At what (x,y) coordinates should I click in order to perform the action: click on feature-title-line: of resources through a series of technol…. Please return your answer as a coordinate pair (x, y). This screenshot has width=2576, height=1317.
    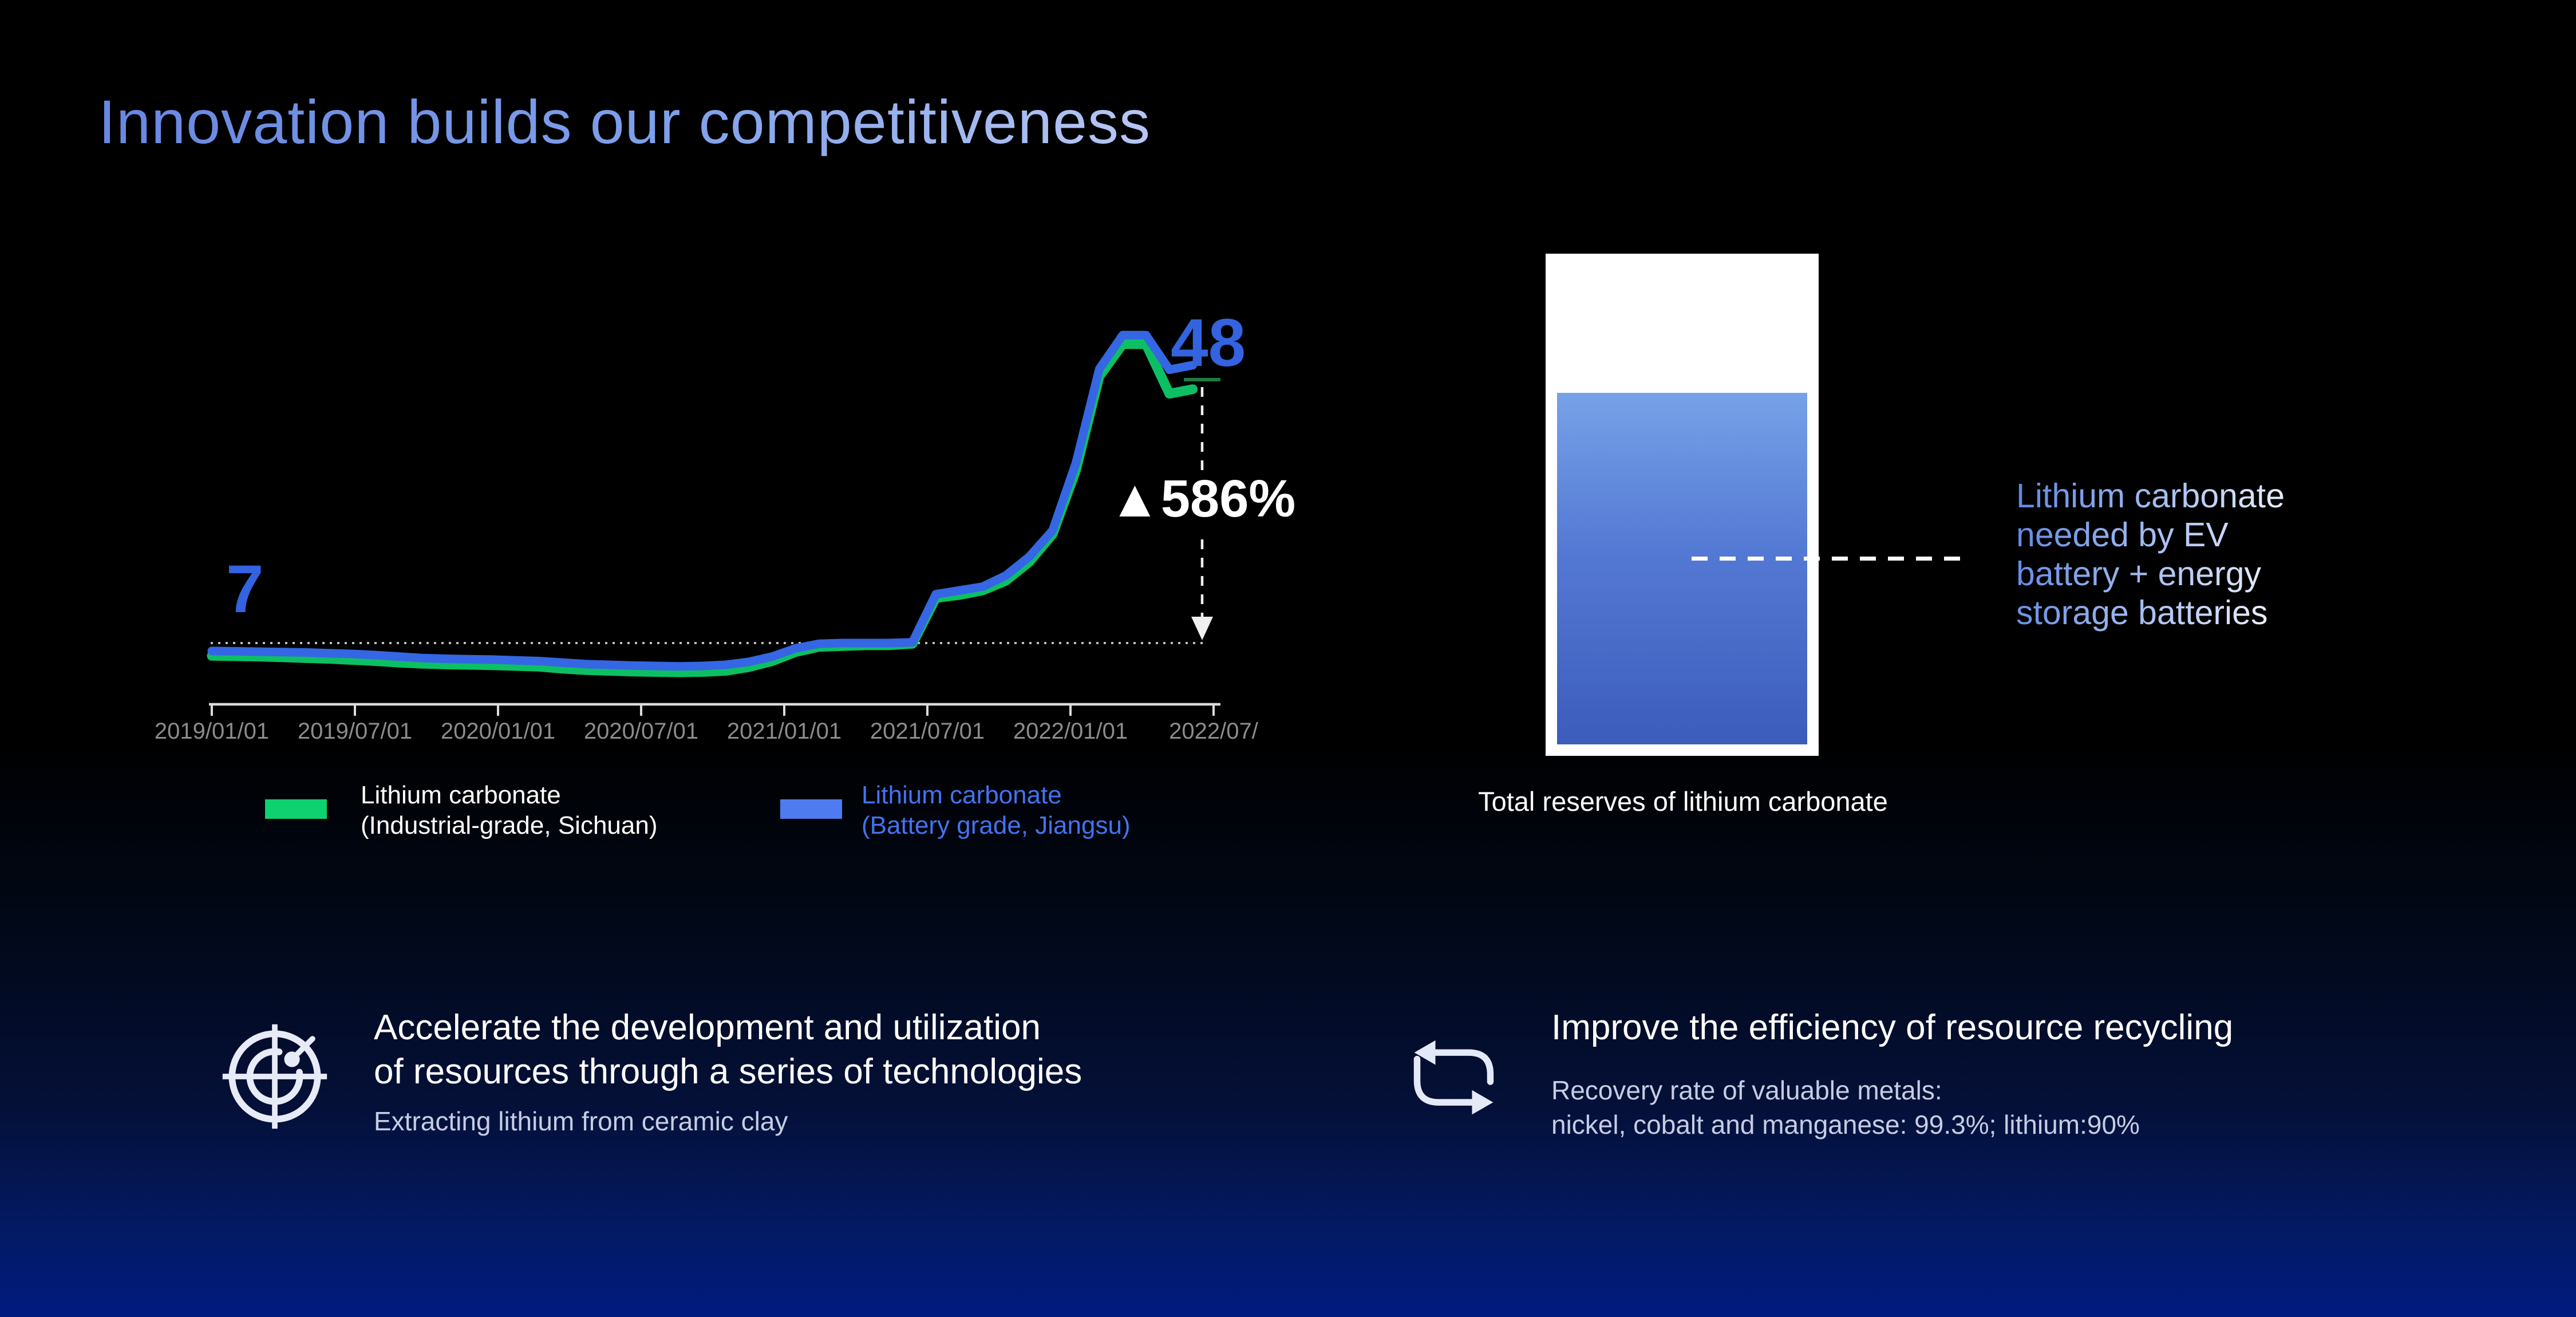
    Looking at the image, I should click on (728, 1071).